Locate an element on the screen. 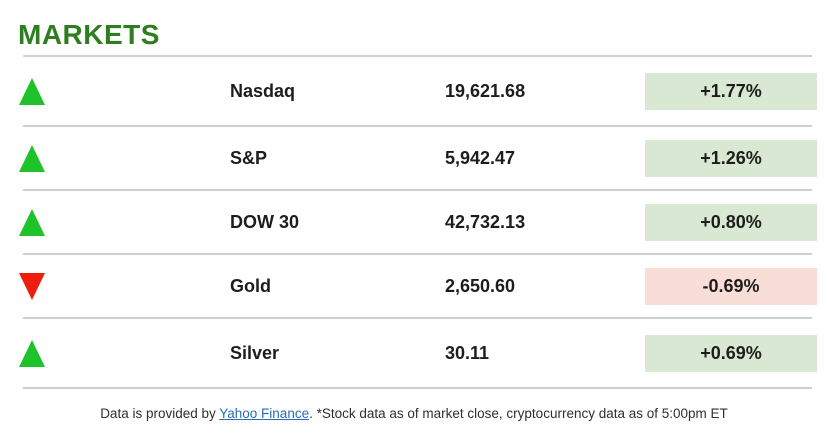 The width and height of the screenshot is (828, 442). market-row: DOW 30 42,732.13 +0.80% is located at coordinates (414, 222).